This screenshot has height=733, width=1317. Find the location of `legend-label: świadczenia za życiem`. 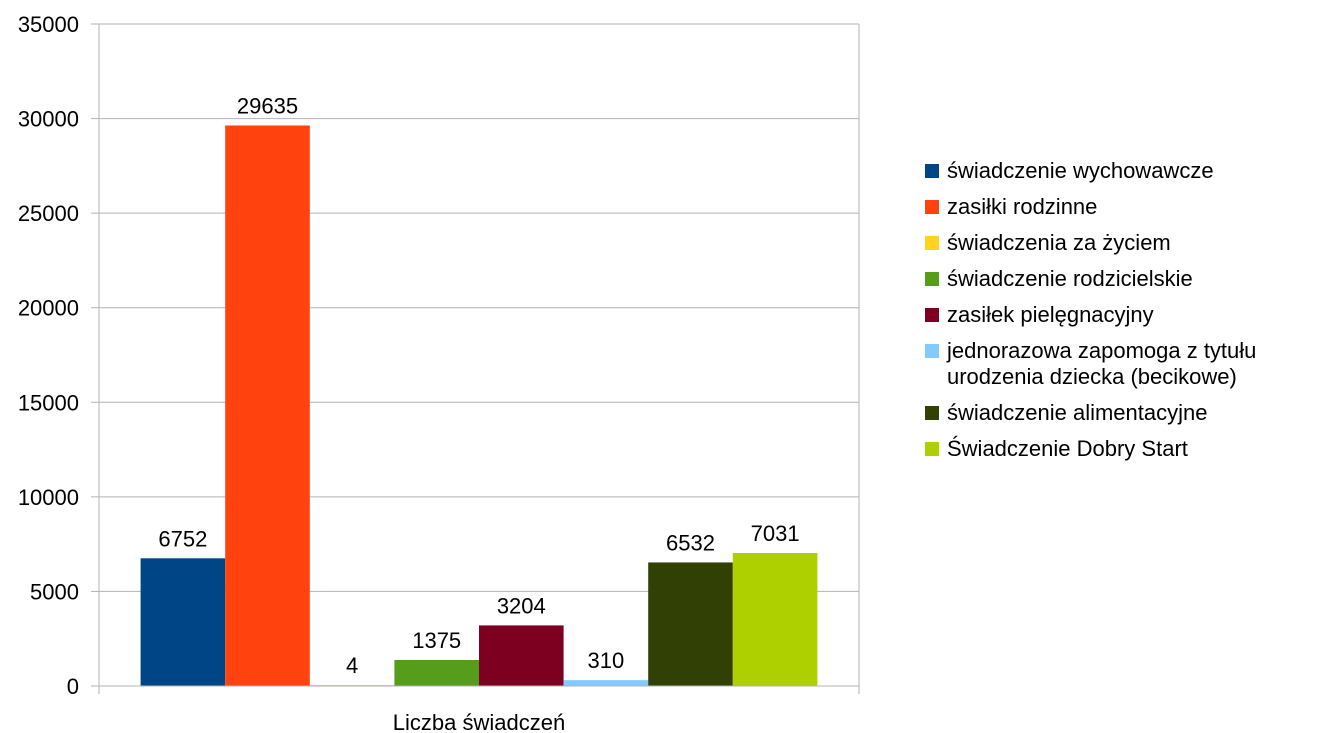

legend-label: świadczenia za życiem is located at coordinates (1059, 242).